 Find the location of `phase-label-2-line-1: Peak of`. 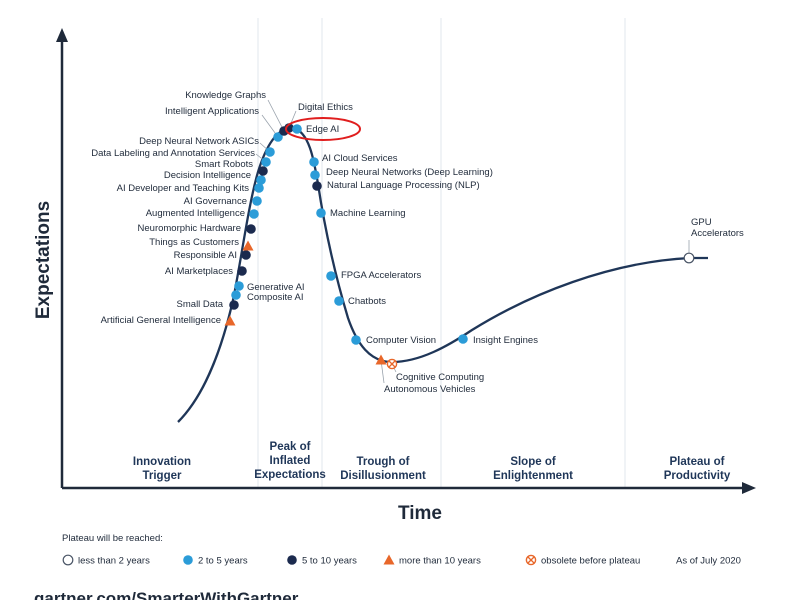

phase-label-2-line-1: Peak of is located at coordinates (290, 447).